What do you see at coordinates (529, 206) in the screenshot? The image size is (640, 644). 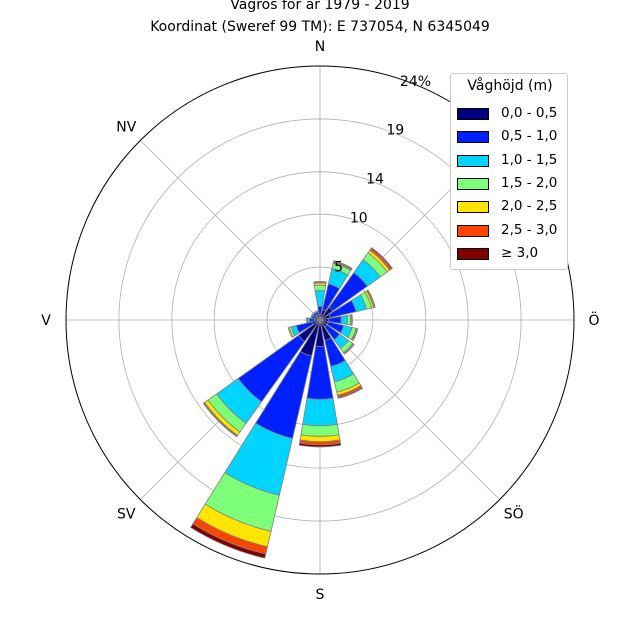 I see `legend-label: 2,0 - 2,5` at bounding box center [529, 206].